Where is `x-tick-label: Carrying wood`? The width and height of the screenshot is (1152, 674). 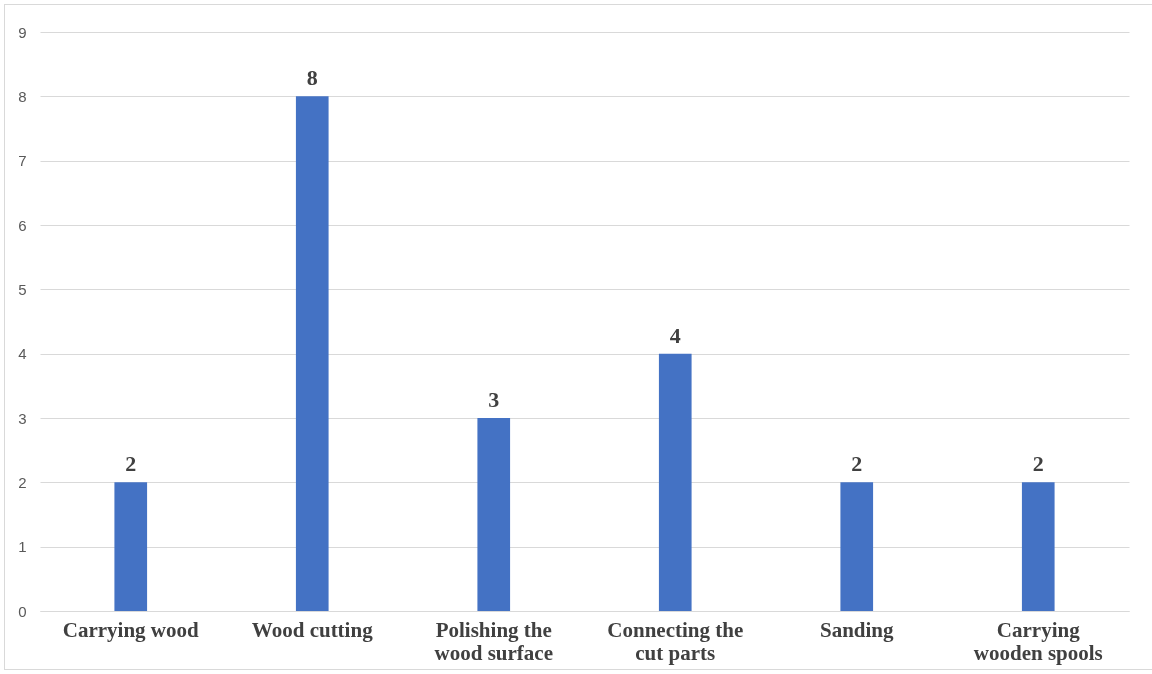
x-tick-label: Carrying wood is located at coordinates (131, 629).